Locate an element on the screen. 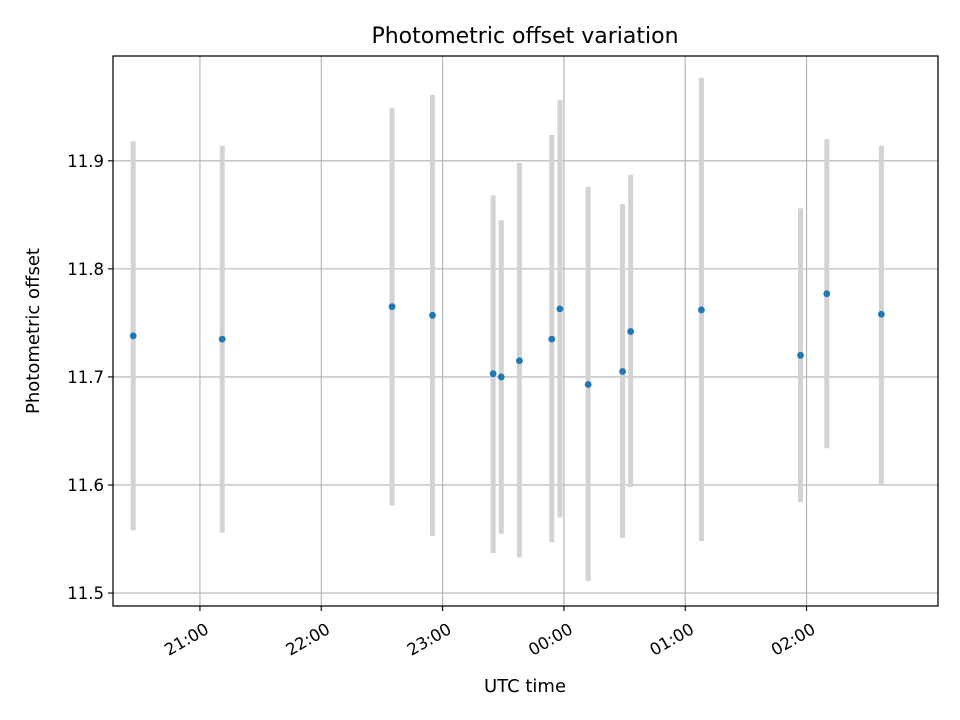  y-tick-label: 11.8 is located at coordinates (85, 269).